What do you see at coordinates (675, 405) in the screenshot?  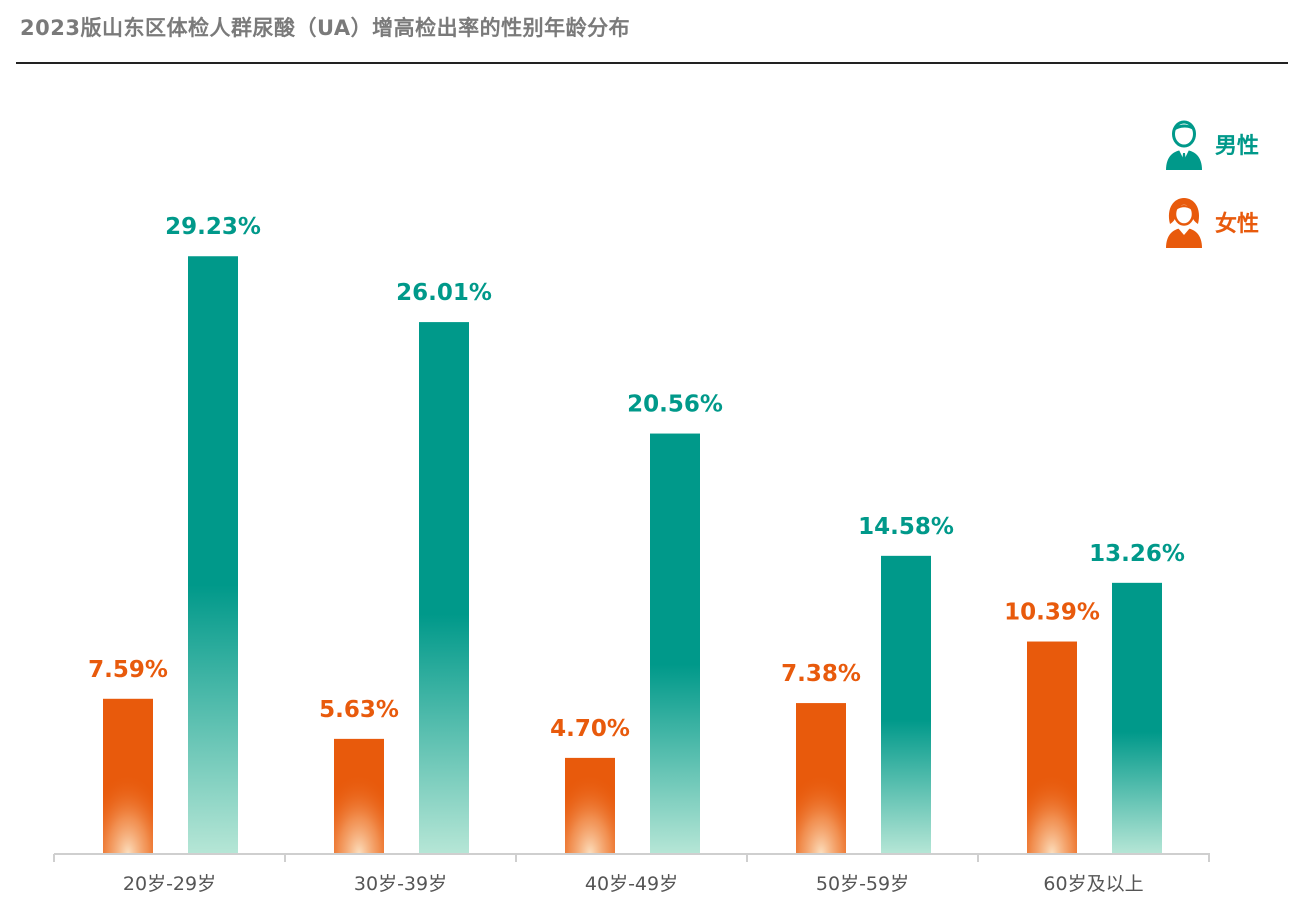 I see `value-label-male-3: 20.56%` at bounding box center [675, 405].